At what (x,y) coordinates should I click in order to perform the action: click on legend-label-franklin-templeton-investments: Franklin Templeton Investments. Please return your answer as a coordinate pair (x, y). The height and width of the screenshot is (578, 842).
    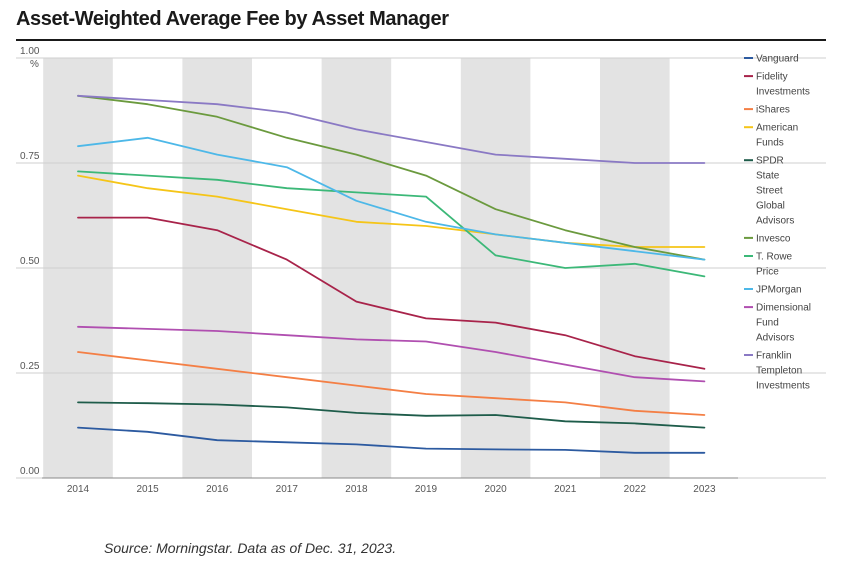
    Looking at the image, I should click on (783, 371).